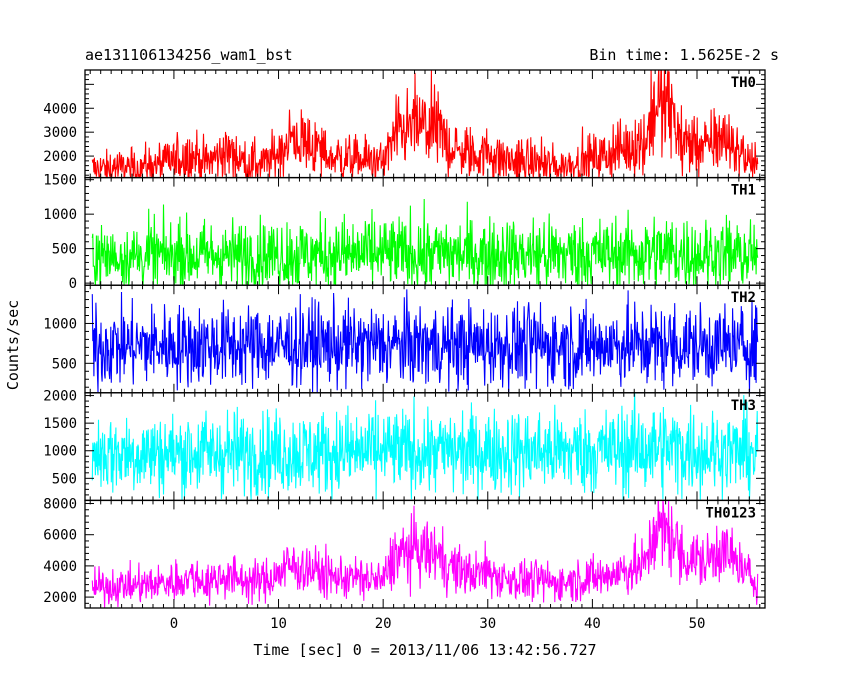  Describe the element at coordinates (425, 341) in the screenshot. I see `series-th2` at that location.